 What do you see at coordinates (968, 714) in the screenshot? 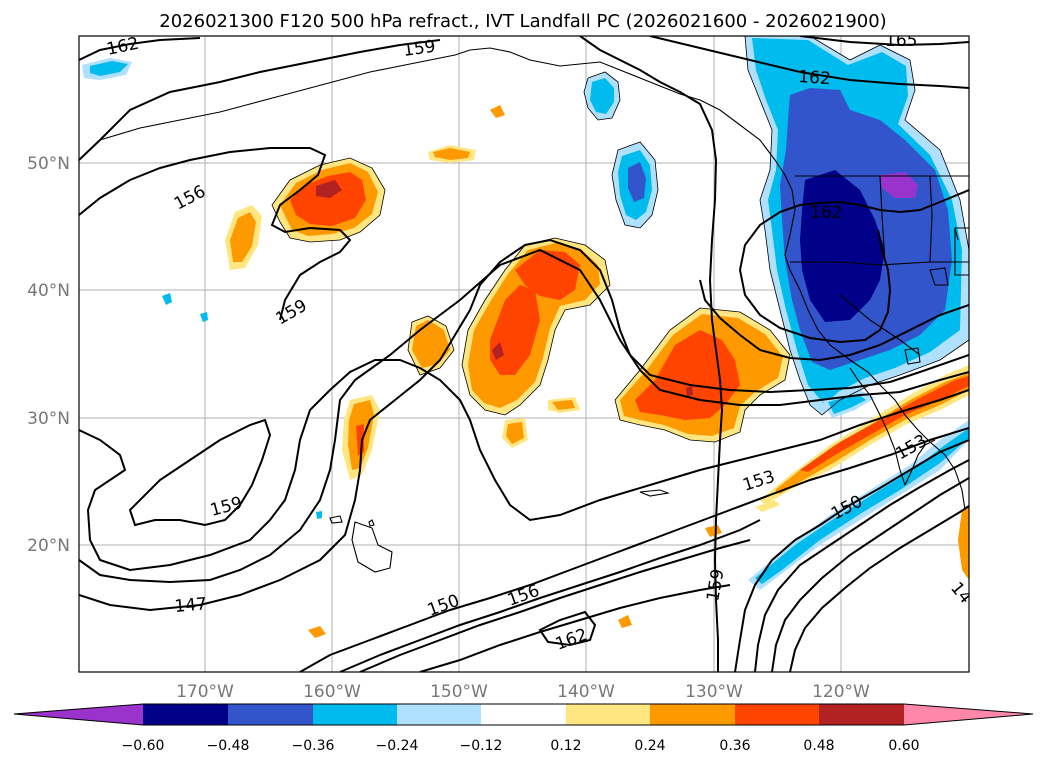
I see `colorbar-extend-right` at bounding box center [968, 714].